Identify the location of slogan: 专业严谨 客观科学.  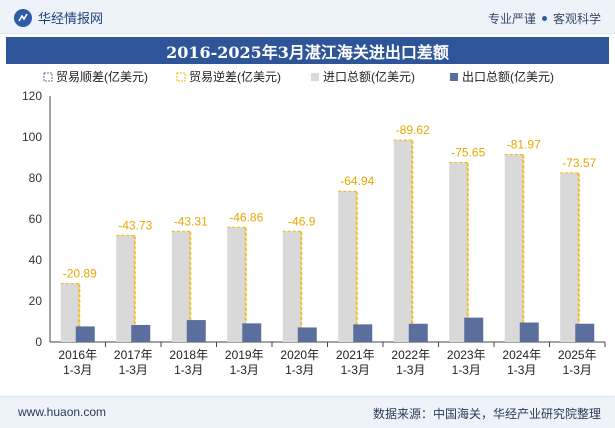
(544, 18).